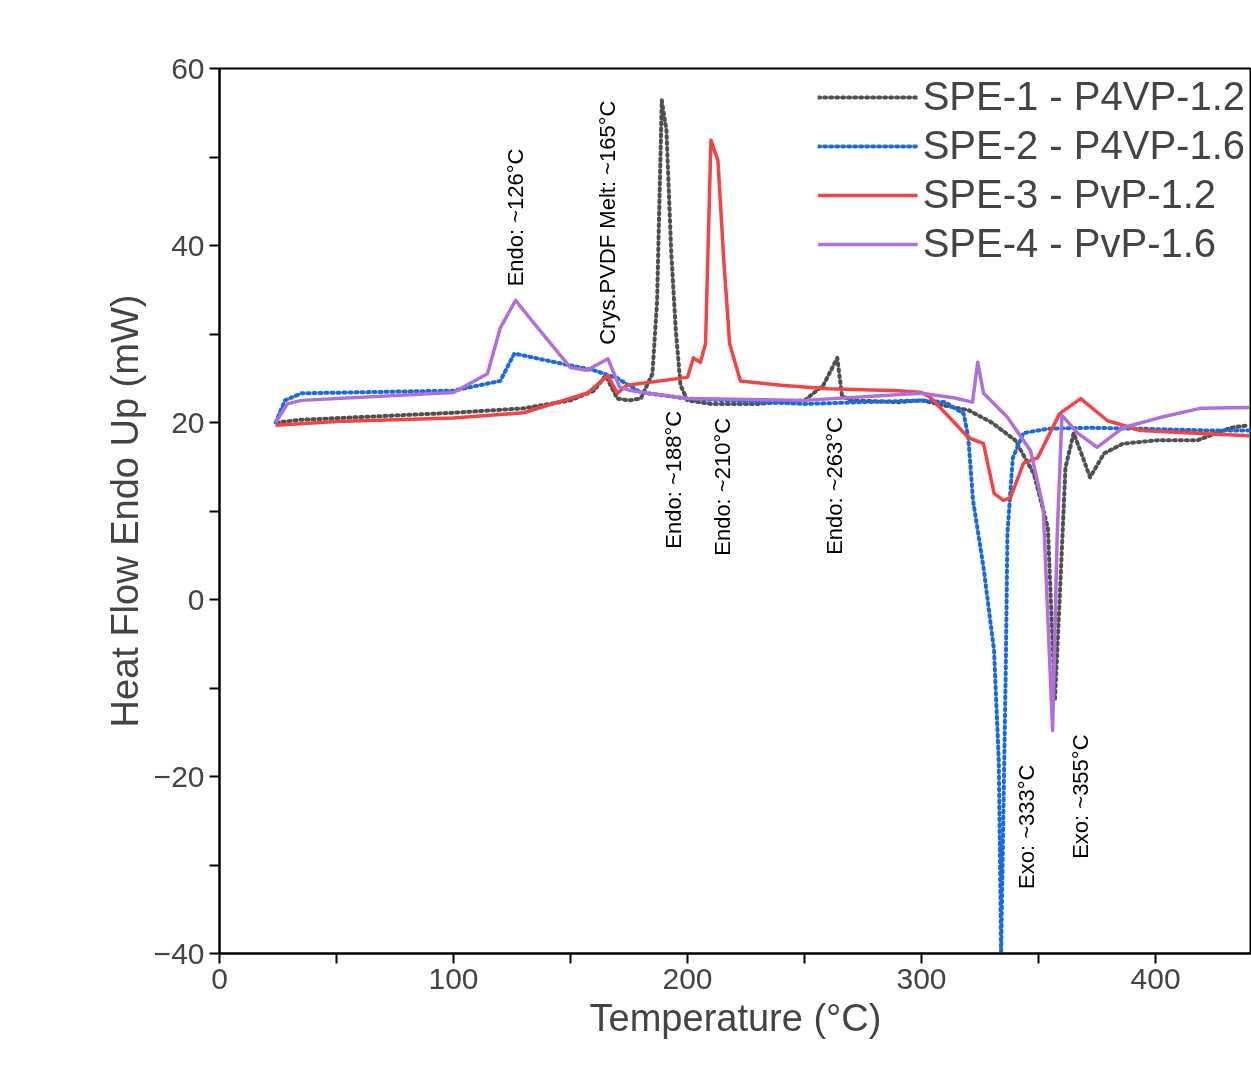  I want to click on x-tick-label: 0, so click(219, 978).